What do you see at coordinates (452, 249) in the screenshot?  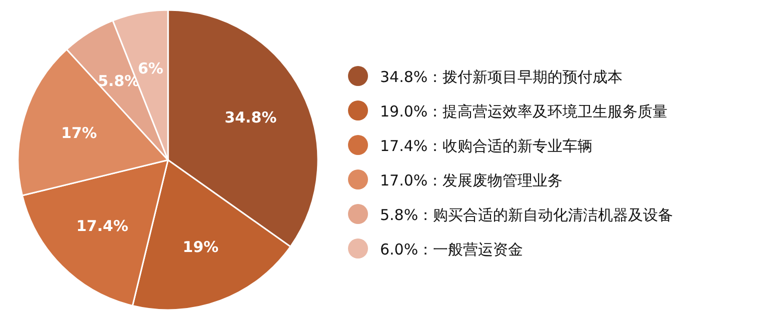 I see `legend-label: 6.0%：一般营运资金` at bounding box center [452, 249].